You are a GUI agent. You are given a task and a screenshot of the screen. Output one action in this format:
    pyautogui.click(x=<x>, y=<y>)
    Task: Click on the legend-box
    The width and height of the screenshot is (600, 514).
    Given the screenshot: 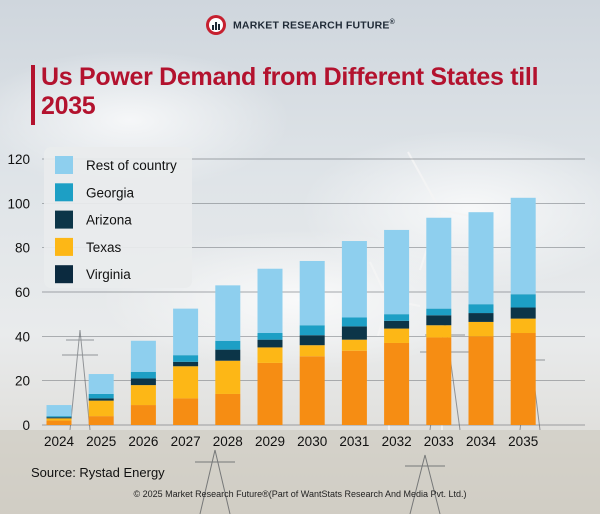 What is the action you would take?
    pyautogui.click(x=118, y=217)
    